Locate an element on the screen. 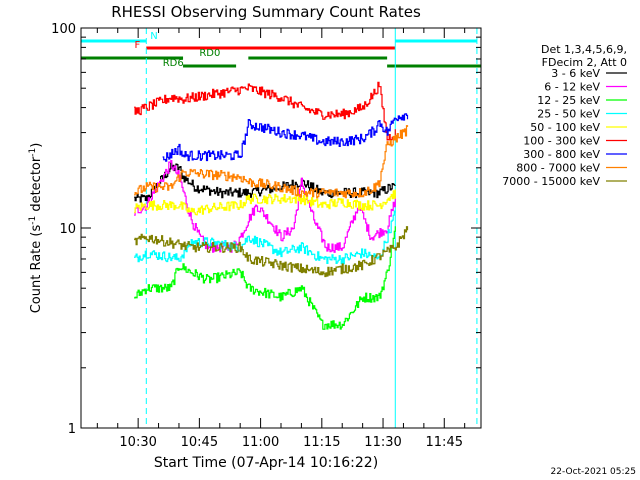 This screenshot has height=480, width=640. legend-label: 6 - 12 keV is located at coordinates (572, 87).